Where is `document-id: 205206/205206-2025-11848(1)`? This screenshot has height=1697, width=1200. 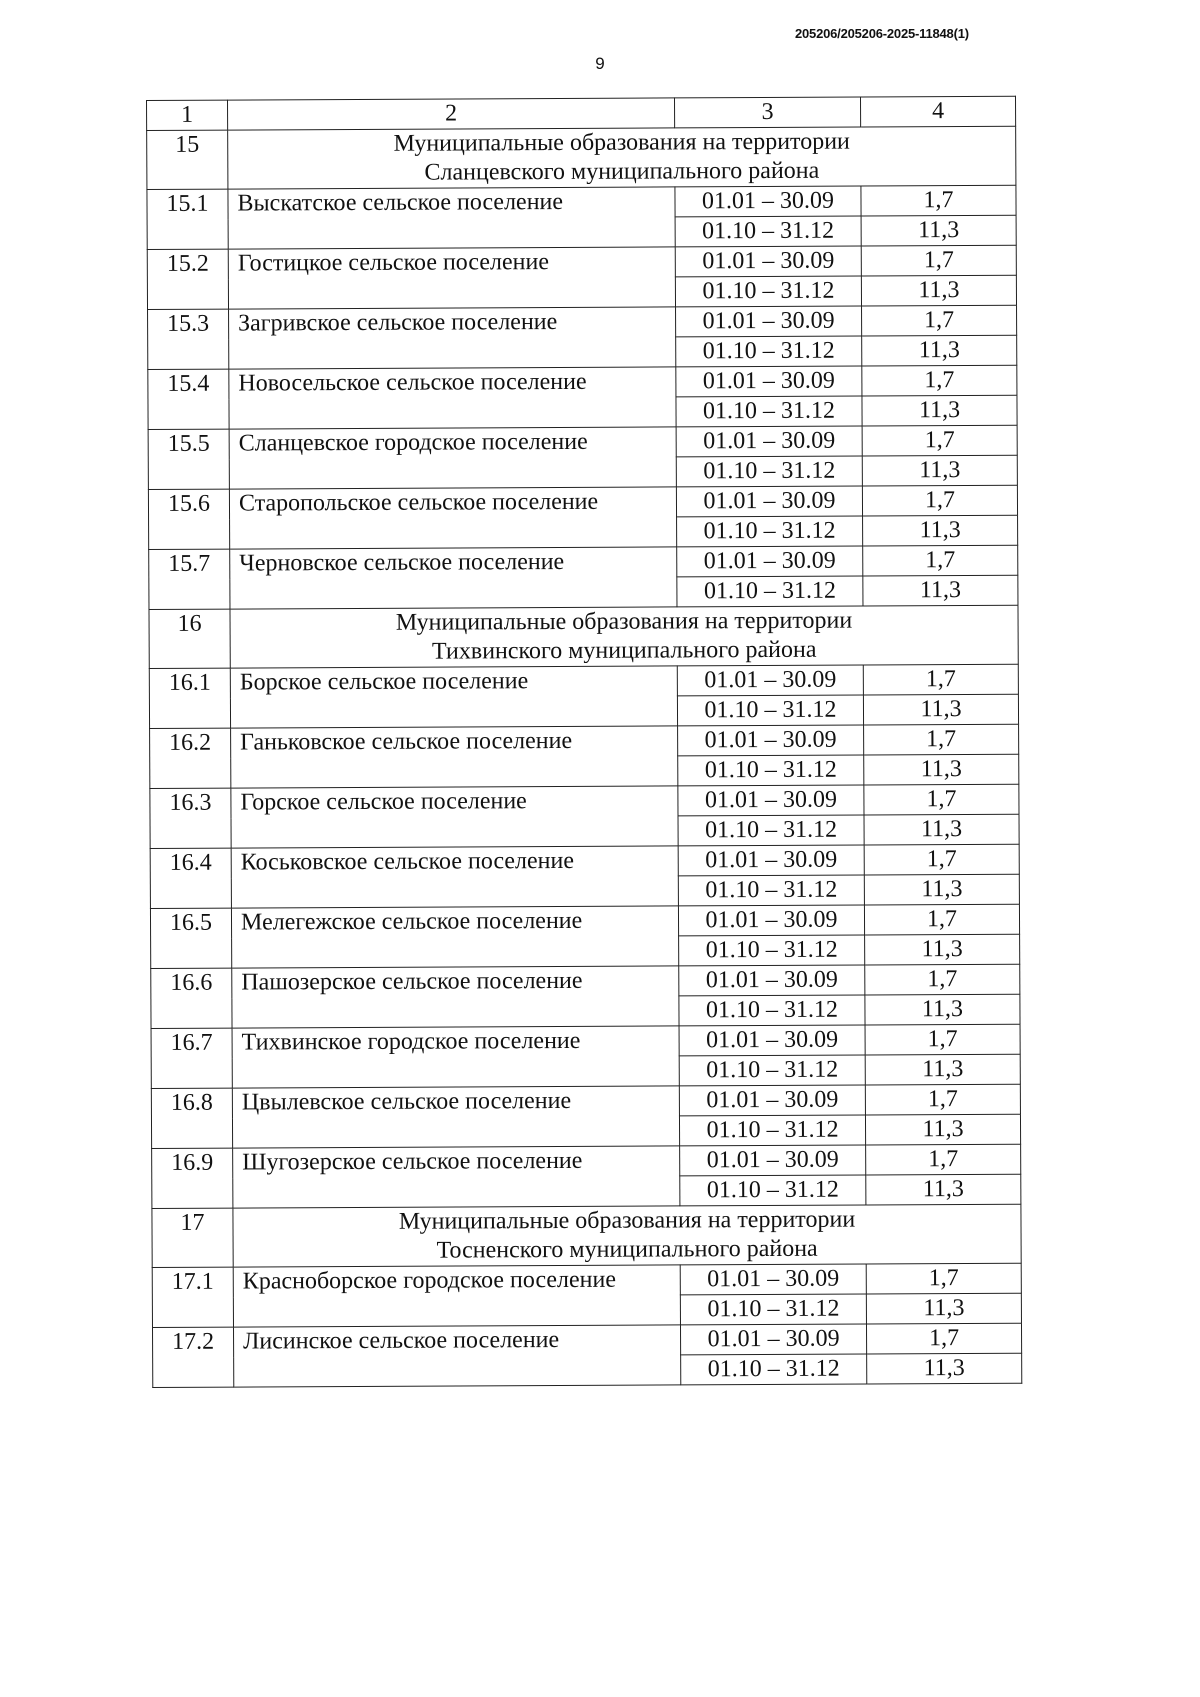
document-id: 205206/205206-2025-11848(1) is located at coordinates (882, 33).